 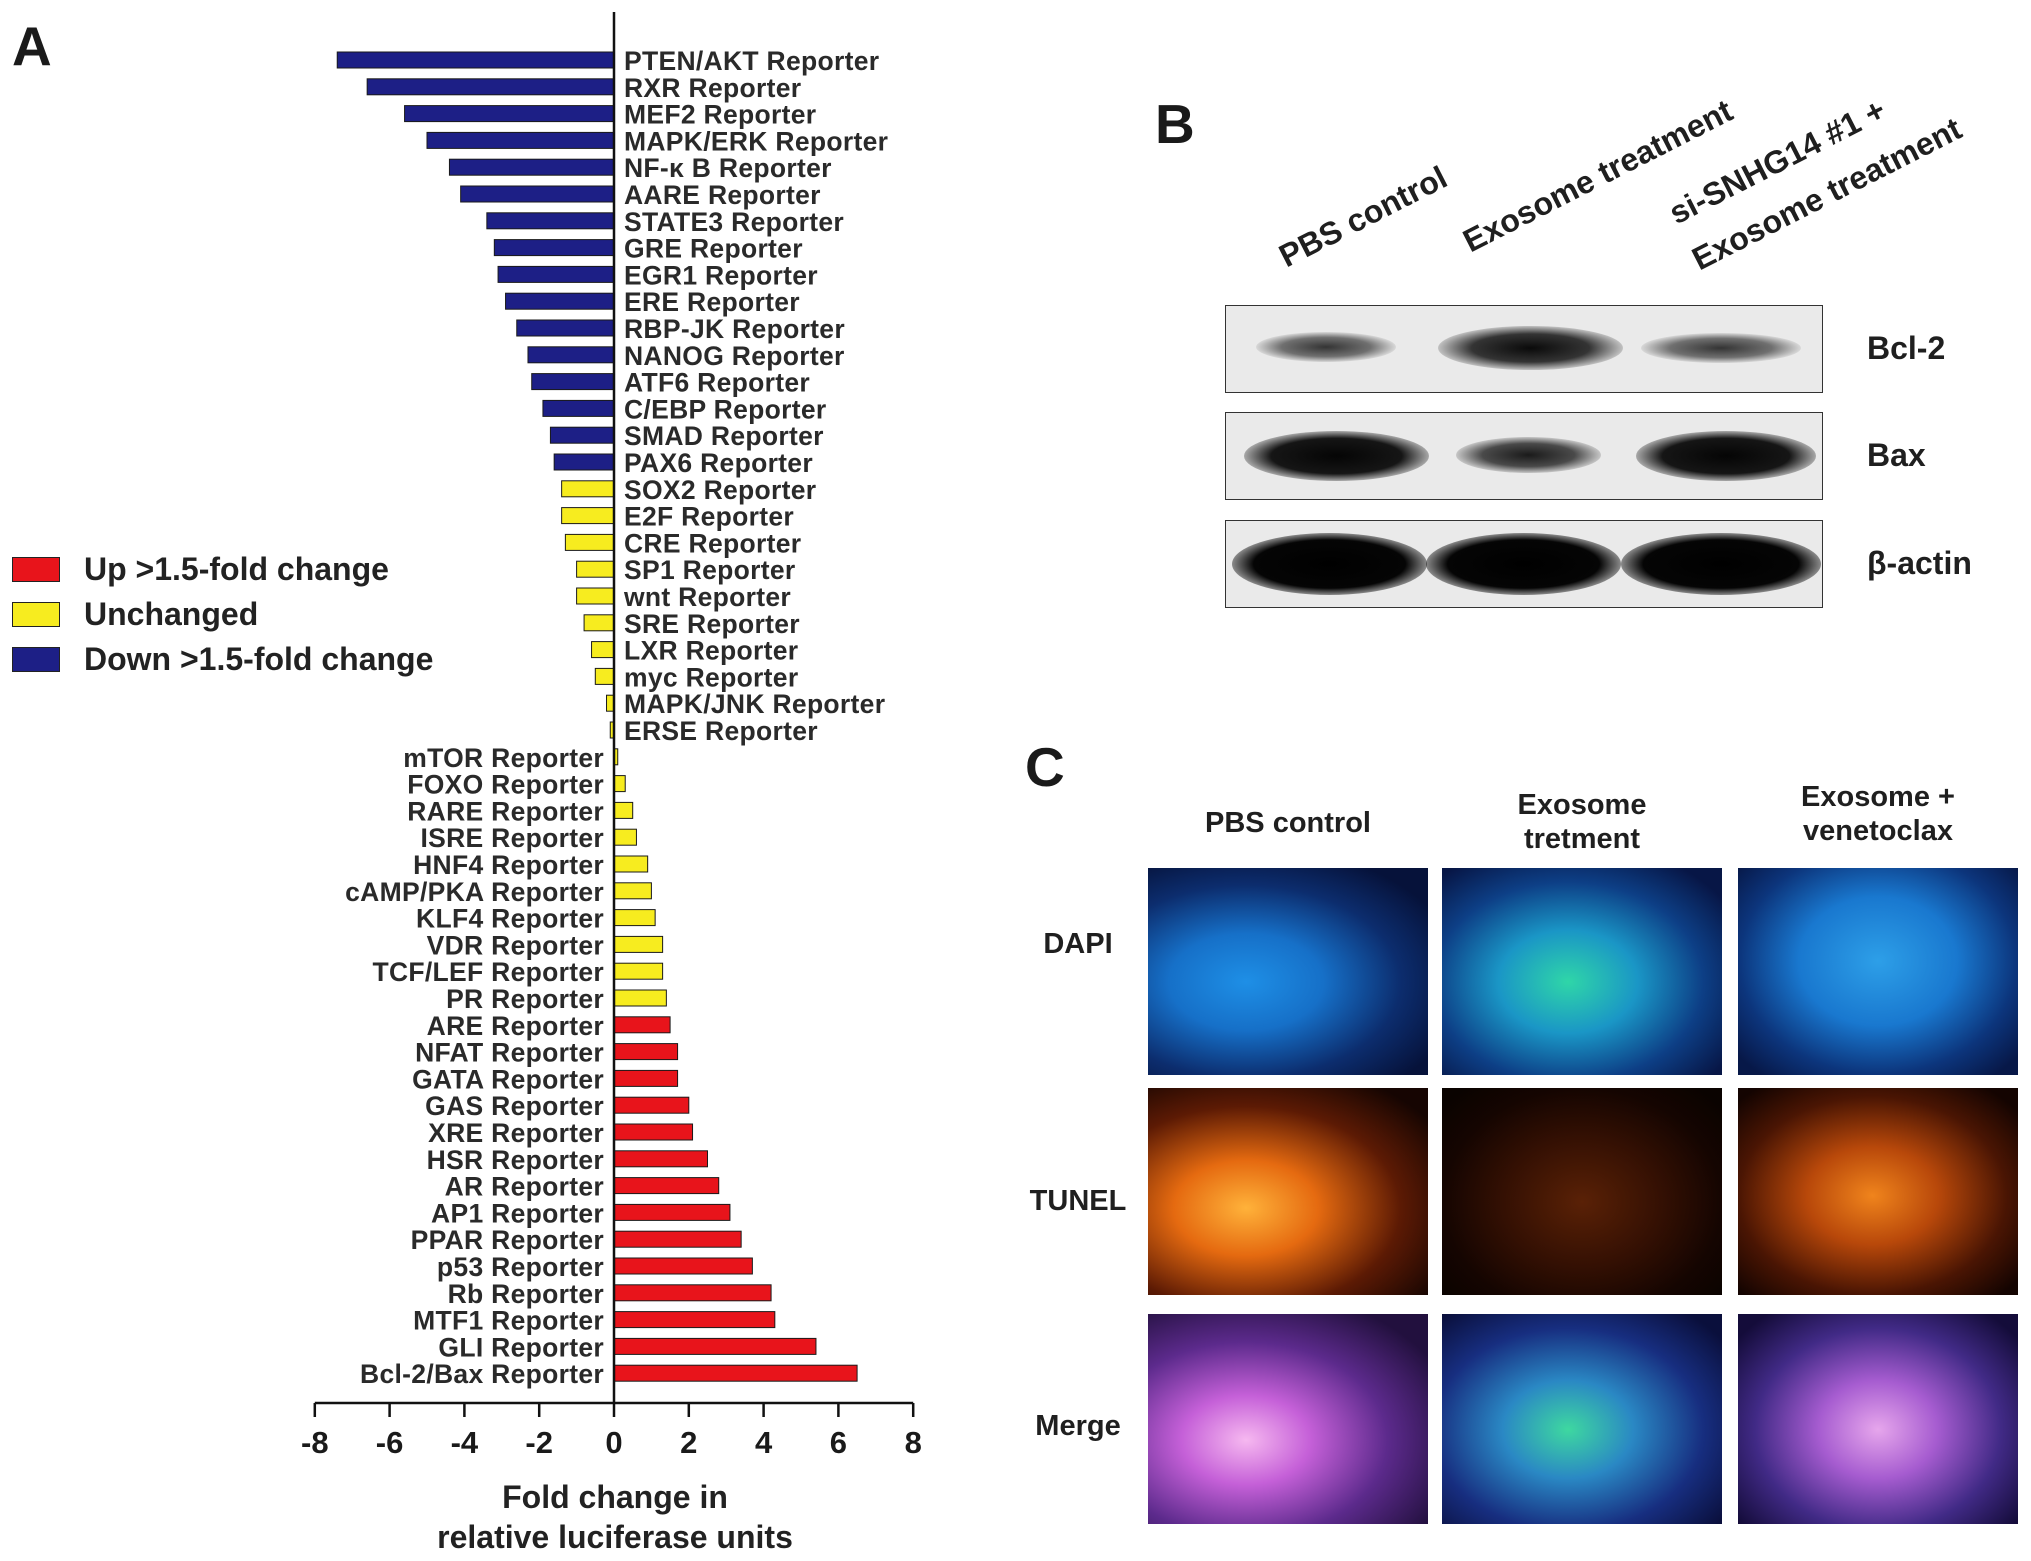 I want to click on category-label-41: HSR Reporter, so click(x=515, y=1160).